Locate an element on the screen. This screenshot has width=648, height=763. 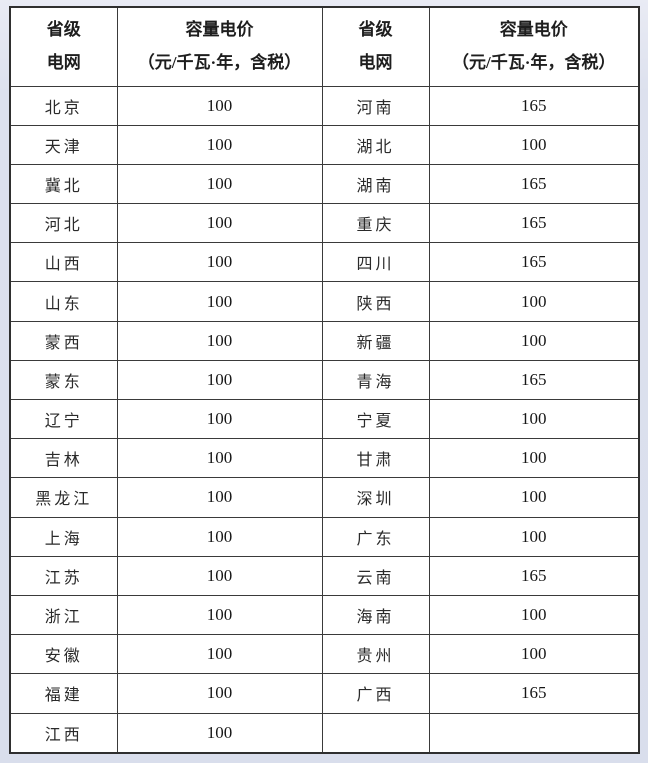
table-row: 江苏 100 云南 165 is located at coordinates (324, 575).